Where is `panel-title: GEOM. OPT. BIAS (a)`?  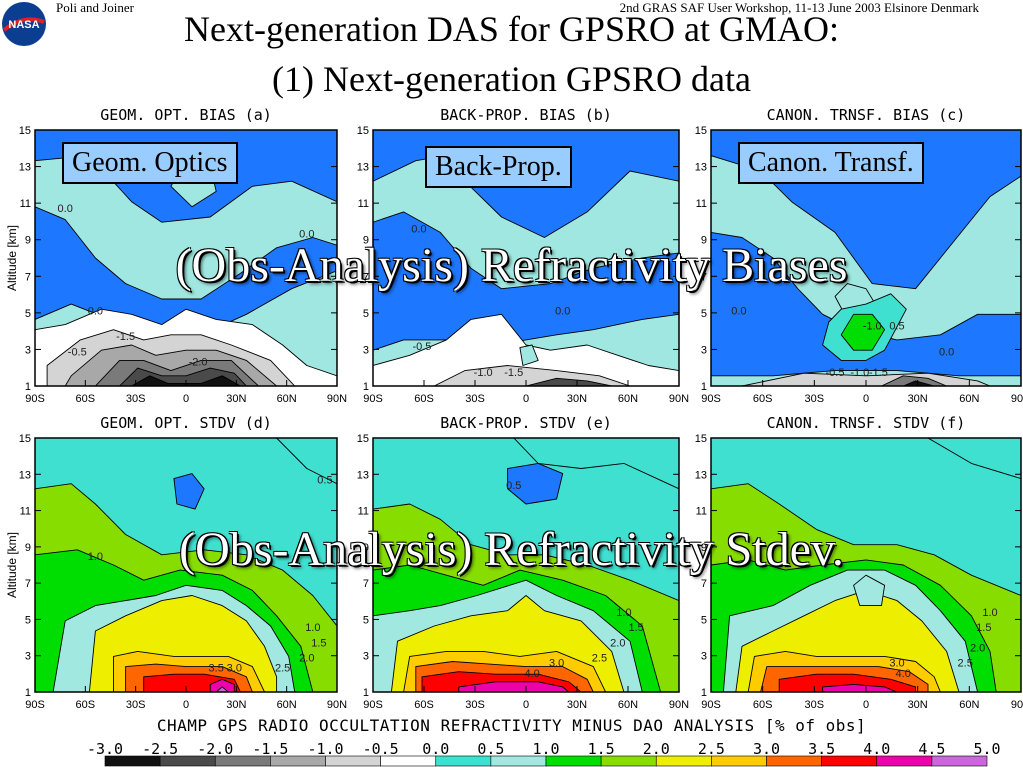
panel-title: GEOM. OPT. BIAS (a) is located at coordinates (186, 115).